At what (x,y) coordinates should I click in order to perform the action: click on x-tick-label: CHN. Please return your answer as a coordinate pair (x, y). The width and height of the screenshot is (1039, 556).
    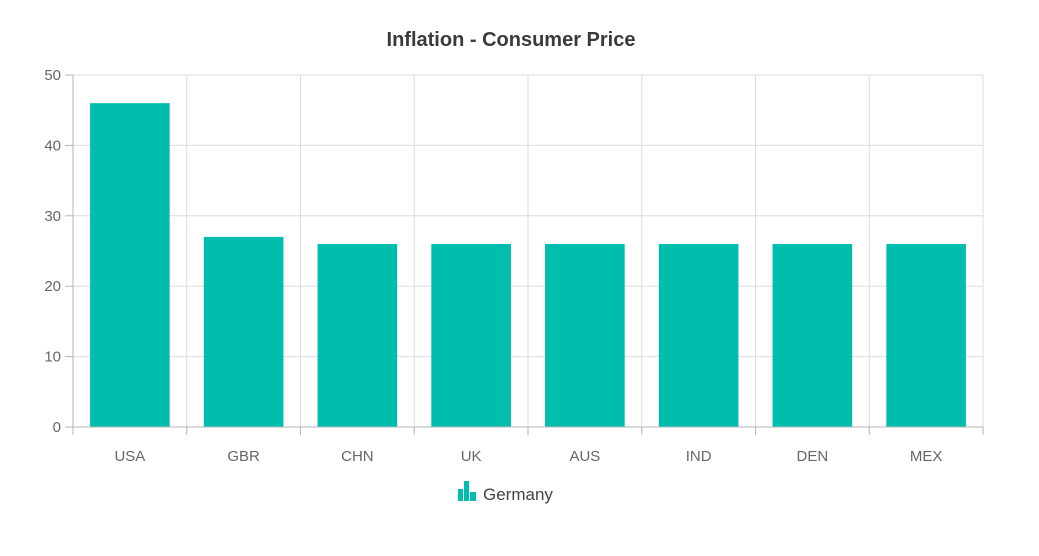
    Looking at the image, I should click on (357, 456).